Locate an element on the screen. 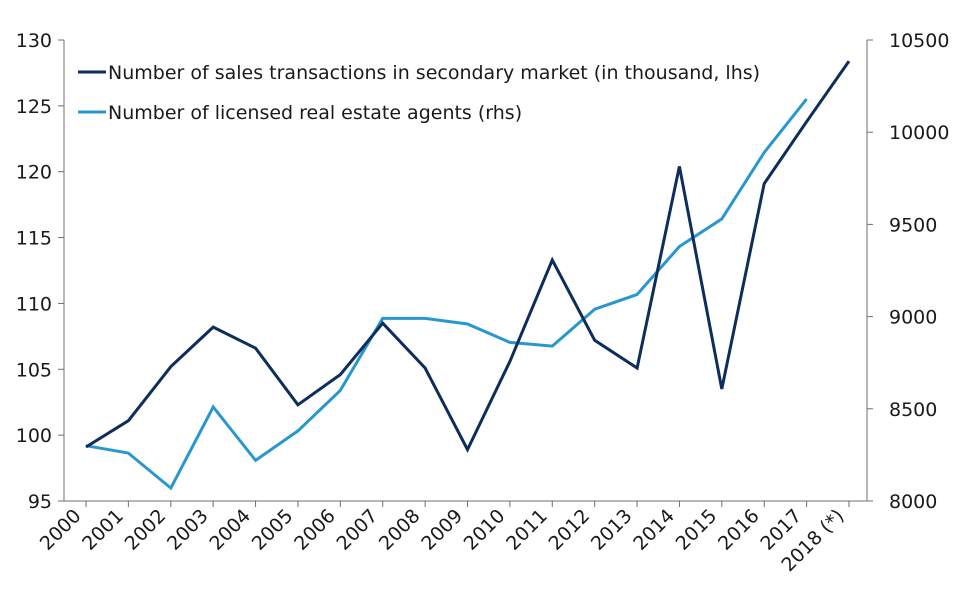  right-tick-label: 10000 is located at coordinates (919, 133).